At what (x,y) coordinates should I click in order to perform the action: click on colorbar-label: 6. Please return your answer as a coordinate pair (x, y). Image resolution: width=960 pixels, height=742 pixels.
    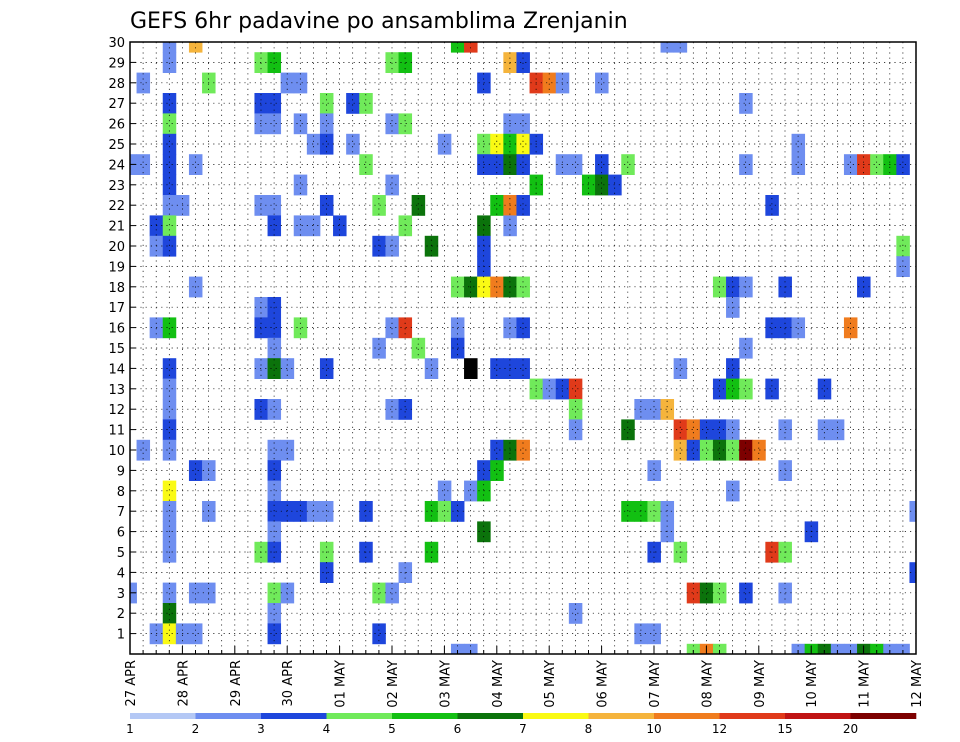
    Looking at the image, I should click on (458, 729).